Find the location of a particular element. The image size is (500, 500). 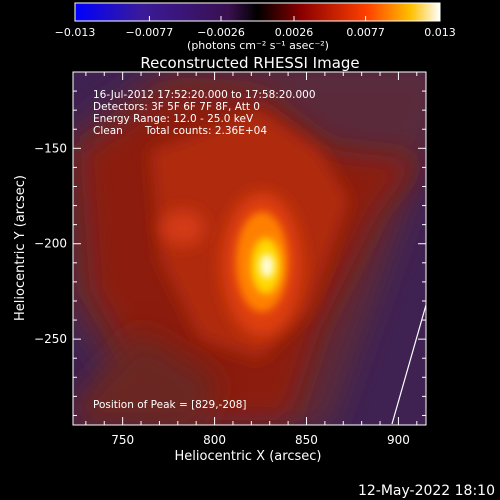

colorbar-tick-label: 0.0077 is located at coordinates (365, 32).